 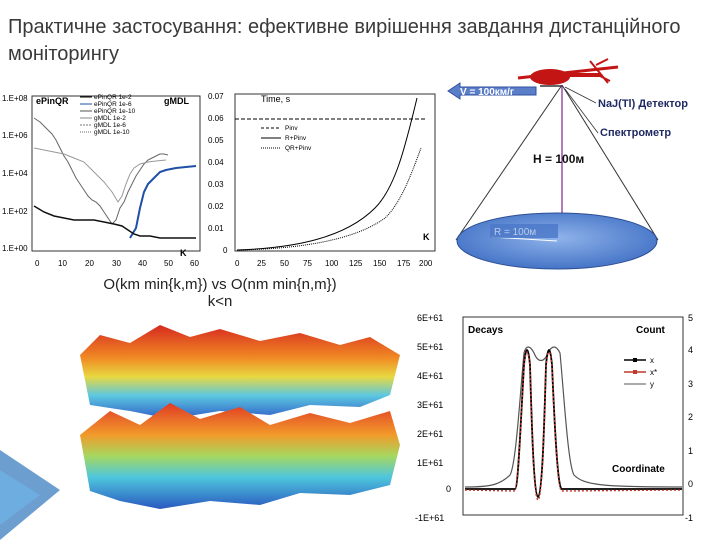 What do you see at coordinates (690, 451) in the screenshot?
I see `y2-tick: 1` at bounding box center [690, 451].